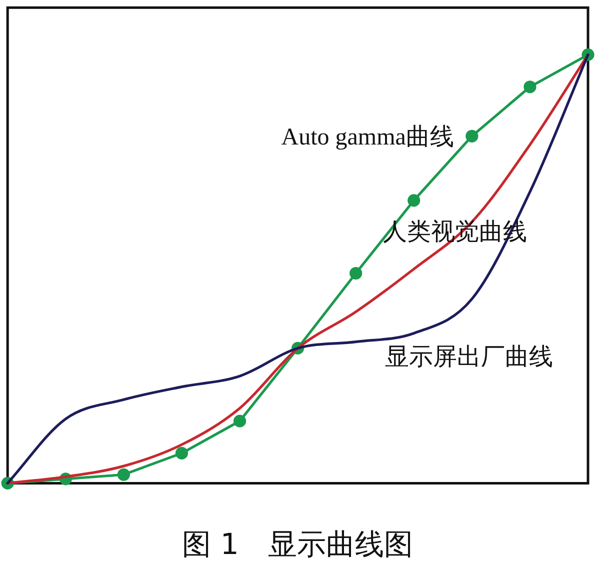 This screenshot has width=600, height=576. What do you see at coordinates (297, 544) in the screenshot?
I see `text: 图 1 显示曲线图` at bounding box center [297, 544].